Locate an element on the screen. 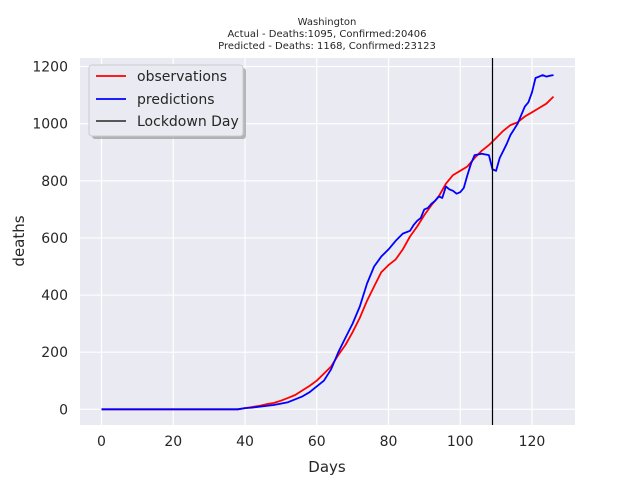 The image size is (640, 480). y-tick-label: 1000 is located at coordinates (50, 125).